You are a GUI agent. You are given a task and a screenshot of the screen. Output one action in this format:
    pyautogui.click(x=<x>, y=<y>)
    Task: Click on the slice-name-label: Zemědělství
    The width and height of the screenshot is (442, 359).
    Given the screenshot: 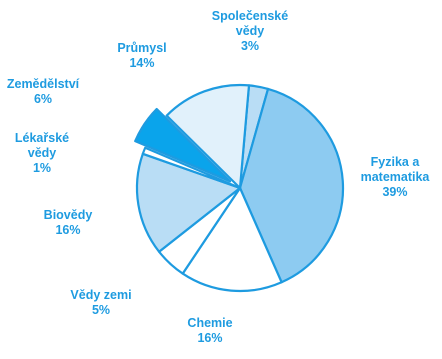 What is the action you would take?
    pyautogui.click(x=43, y=84)
    